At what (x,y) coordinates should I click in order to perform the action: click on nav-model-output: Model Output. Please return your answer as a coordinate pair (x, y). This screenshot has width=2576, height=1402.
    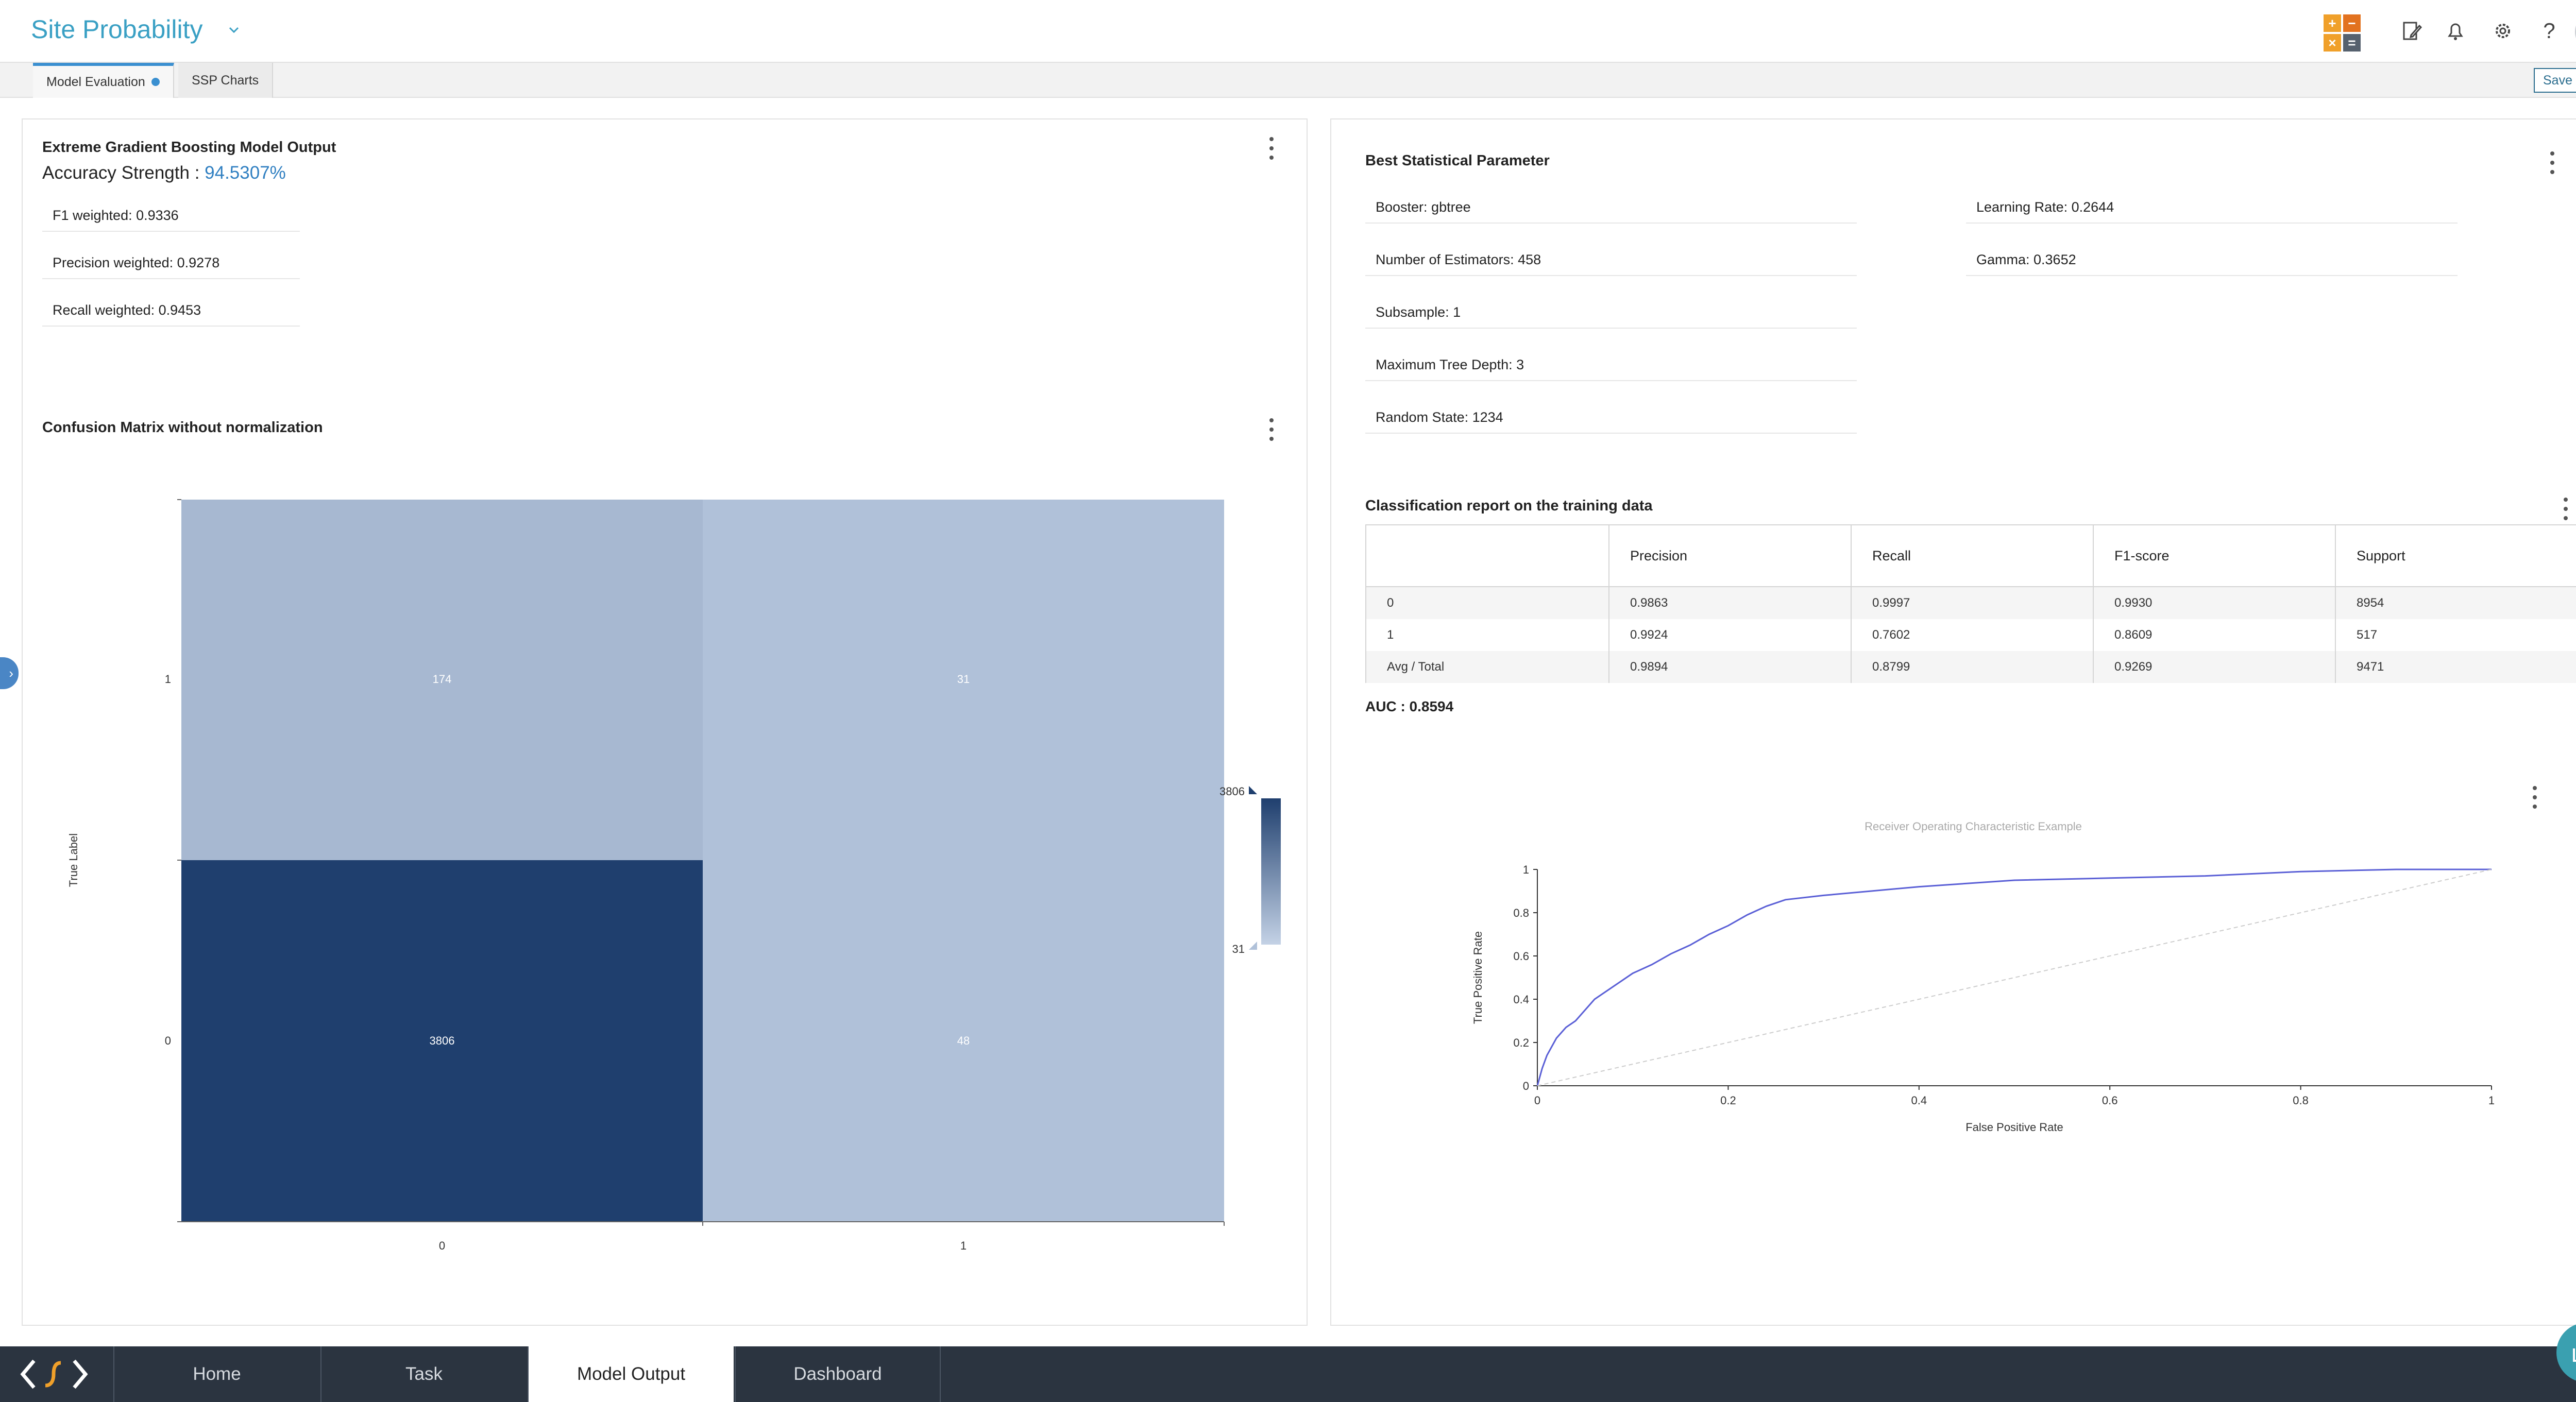
    Looking at the image, I should click on (631, 1374).